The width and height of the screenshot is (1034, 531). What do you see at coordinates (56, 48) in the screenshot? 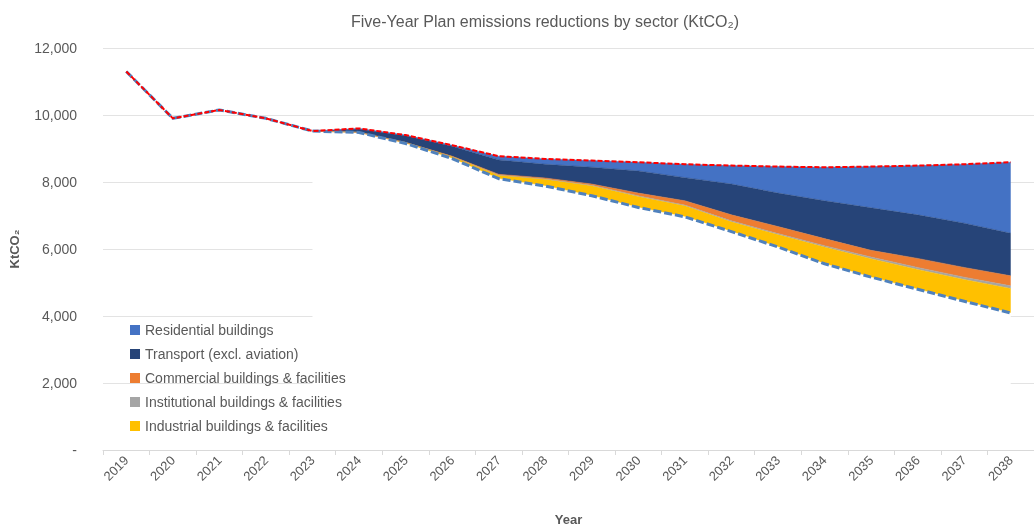
I see `y-tick-label: 12,000` at bounding box center [56, 48].